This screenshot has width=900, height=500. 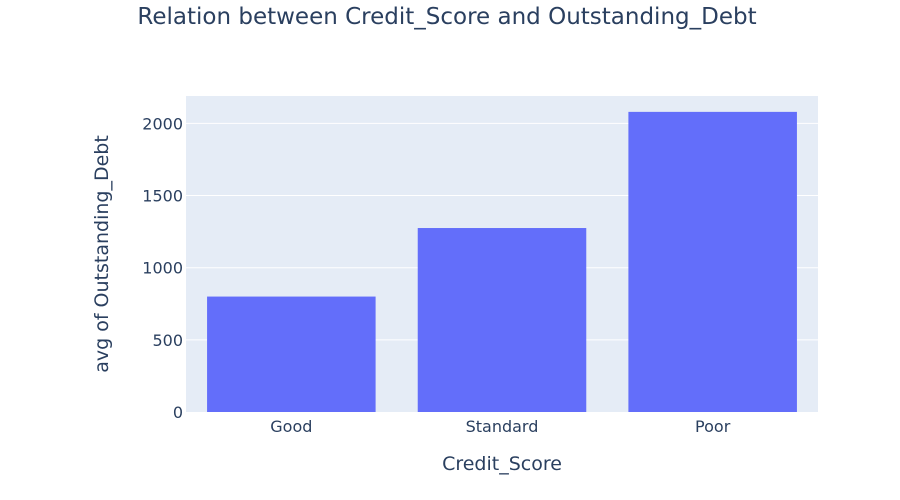 What do you see at coordinates (502, 320) in the screenshot?
I see `bar-standard` at bounding box center [502, 320].